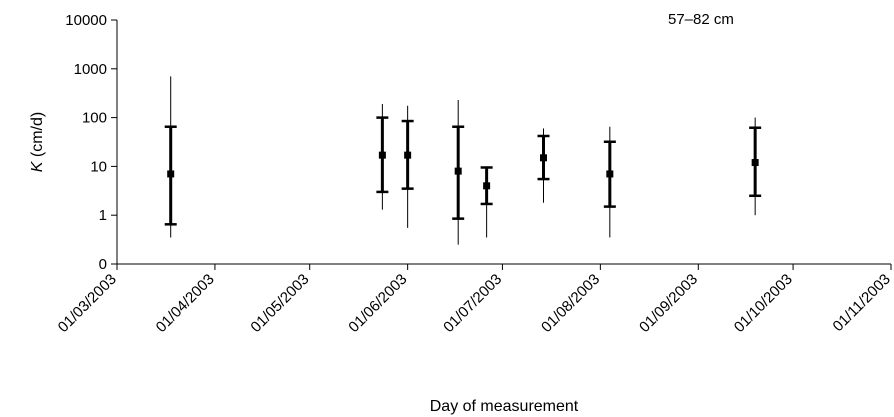 This screenshot has height=417, width=894. I want to click on y-axis-label: K (cm/d), so click(37, 142).